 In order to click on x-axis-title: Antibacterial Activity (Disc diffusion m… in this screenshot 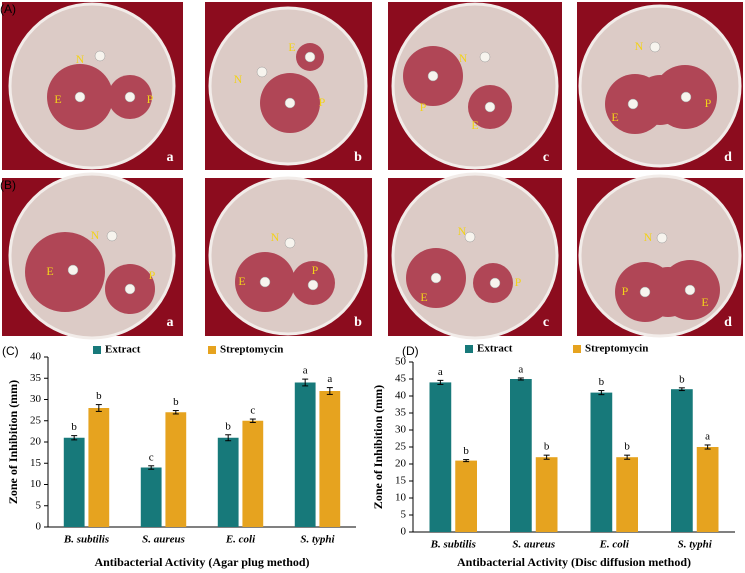, I will do `click(574, 562)`.